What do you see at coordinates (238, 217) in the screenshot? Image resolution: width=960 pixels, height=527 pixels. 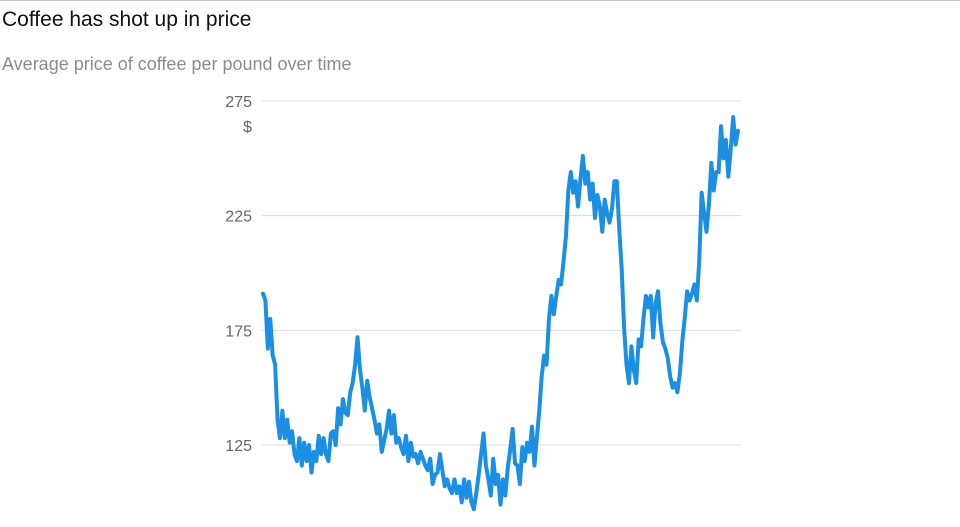 I see `y-tick-label-225: 225` at bounding box center [238, 217].